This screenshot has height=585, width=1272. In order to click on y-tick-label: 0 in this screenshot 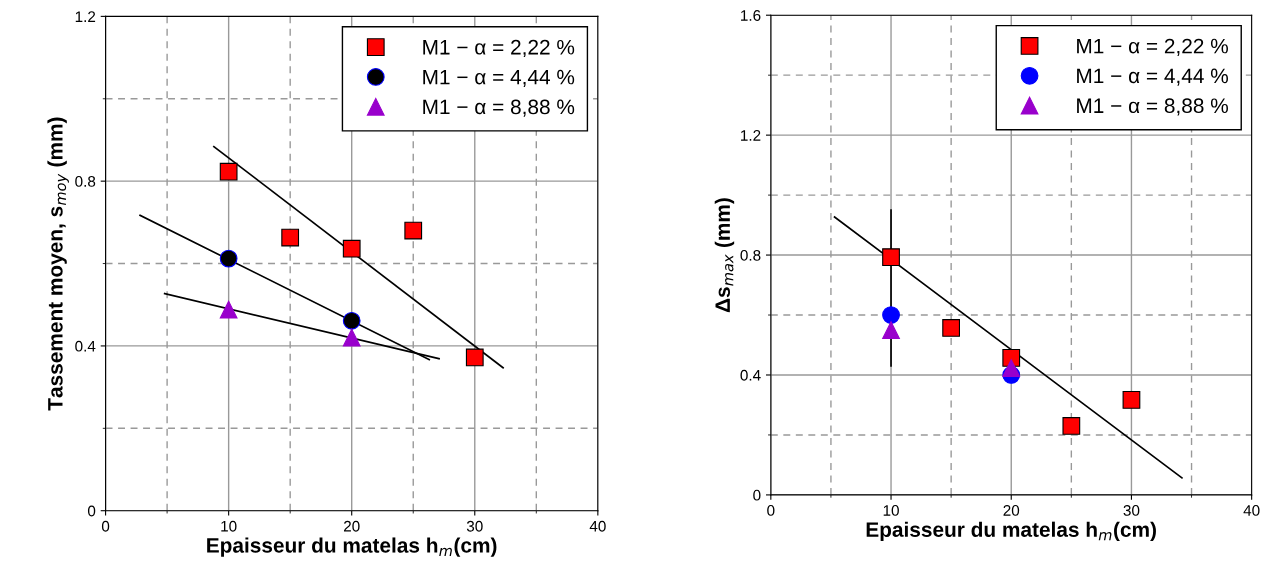, I will do `click(757, 495)`.